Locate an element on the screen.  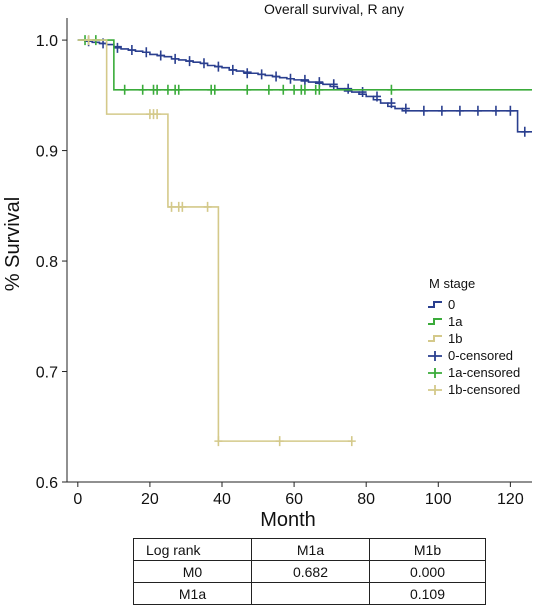
x-tick-label: 100 is located at coordinates (438, 499).